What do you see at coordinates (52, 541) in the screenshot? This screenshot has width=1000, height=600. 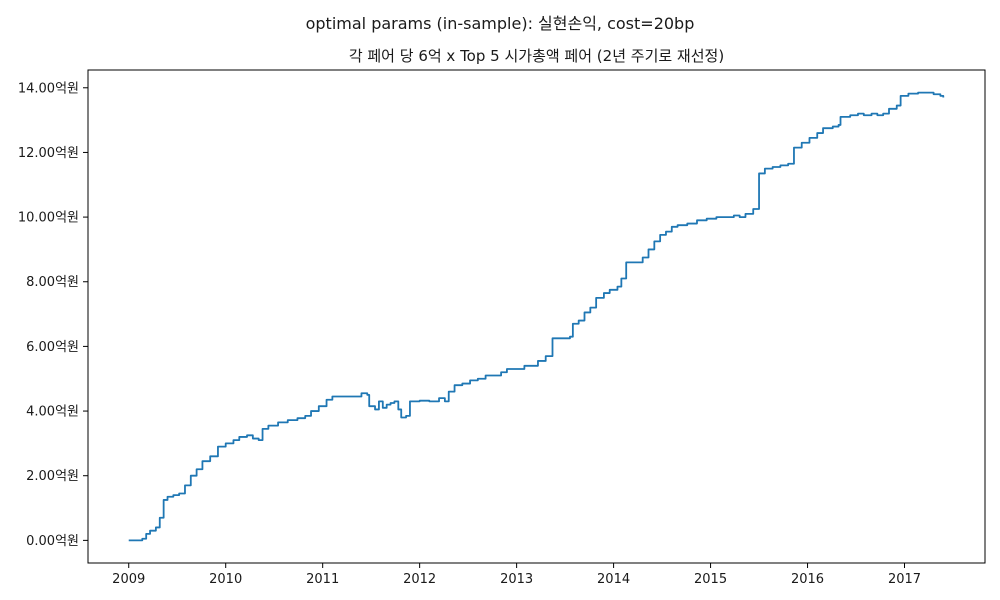 I see `y-tick-label: 0.00억원` at bounding box center [52, 541].